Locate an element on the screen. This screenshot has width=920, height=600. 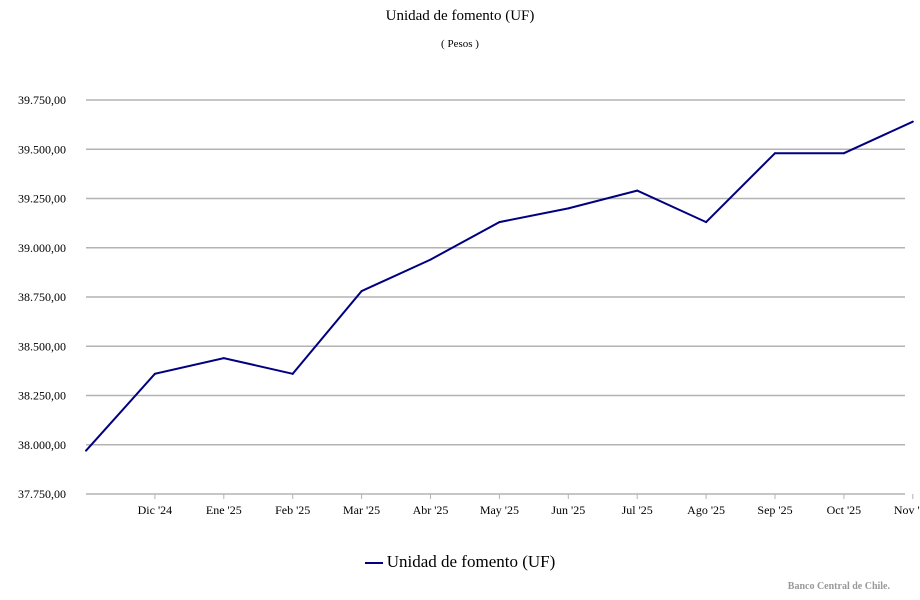
y-tick-label: 39.500,00 is located at coordinates (42, 149).